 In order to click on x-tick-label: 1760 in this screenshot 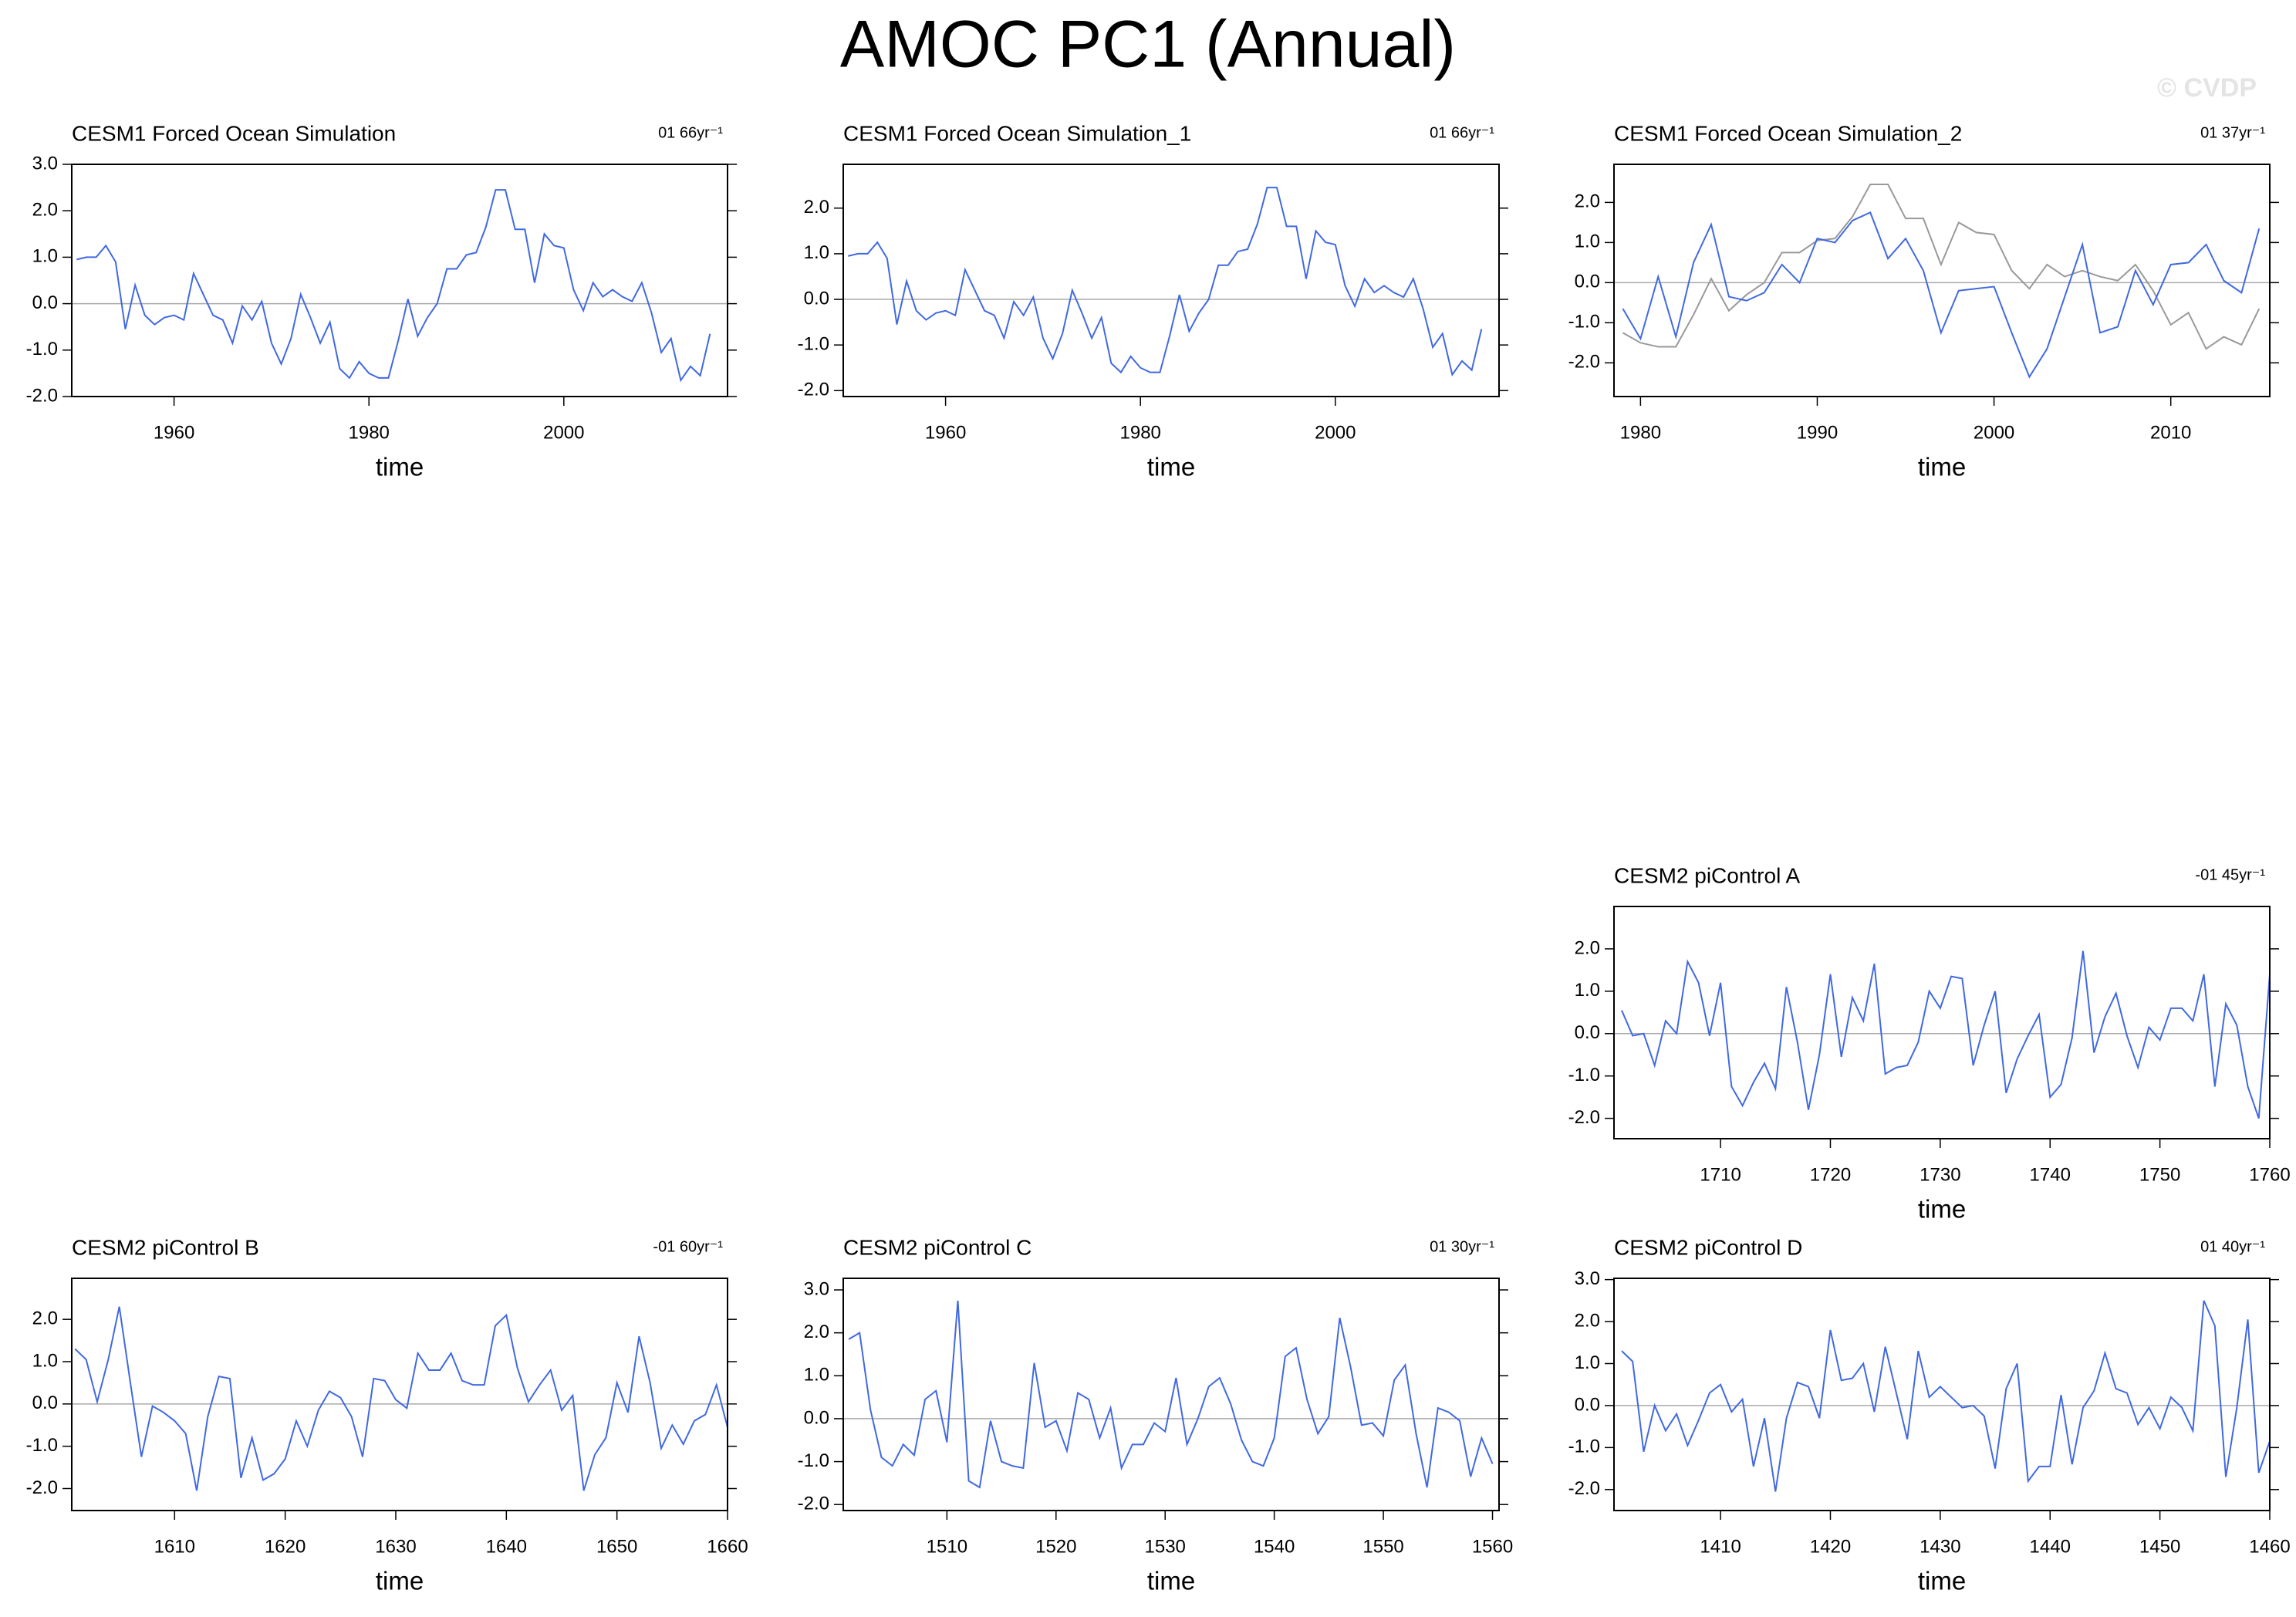, I will do `click(2269, 1174)`.